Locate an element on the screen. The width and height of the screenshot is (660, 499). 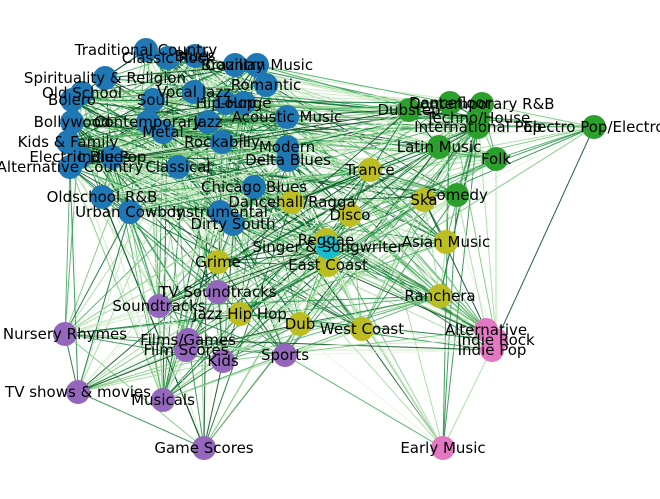
node-label: Indie Pop is located at coordinates (492, 350).